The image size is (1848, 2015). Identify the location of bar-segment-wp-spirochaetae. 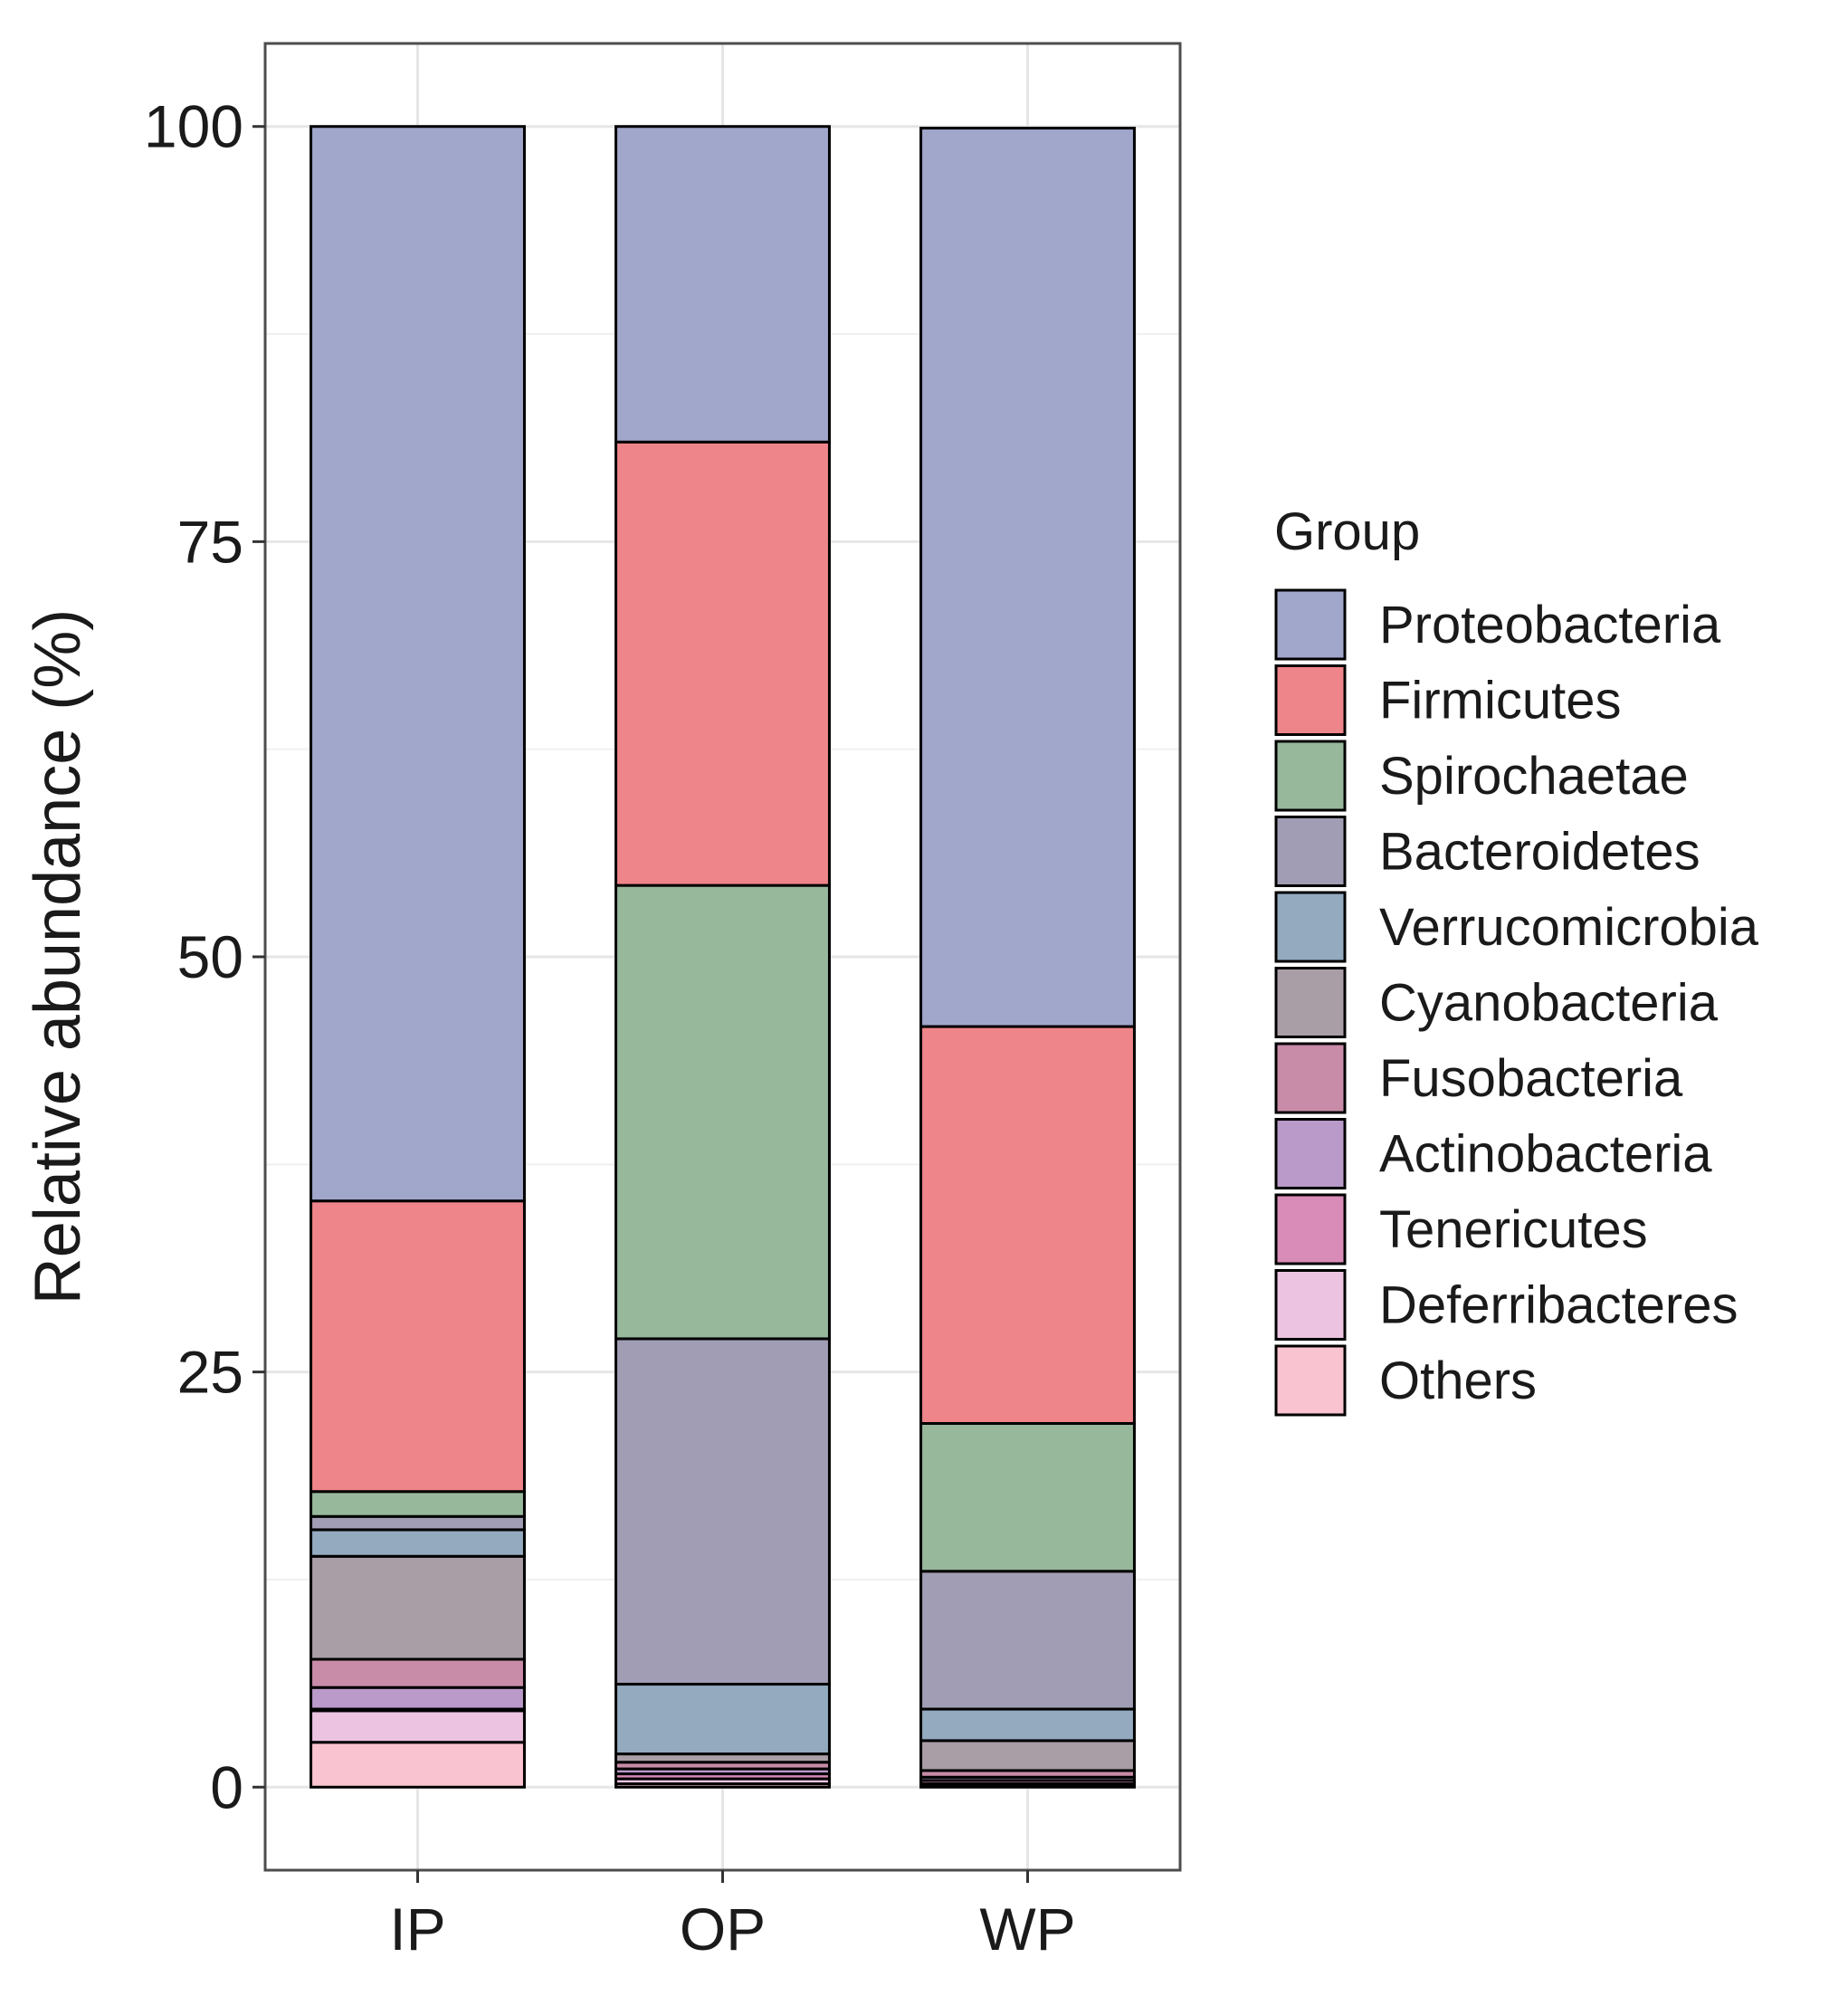
(1027, 1497).